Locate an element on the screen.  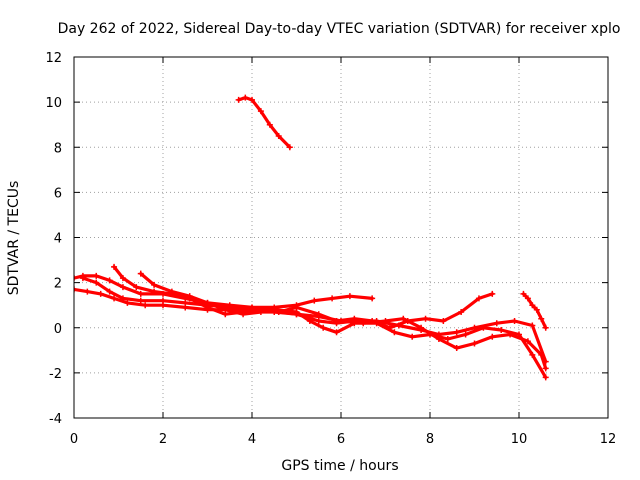
y-tick-label: 0 is located at coordinates (58, 329).